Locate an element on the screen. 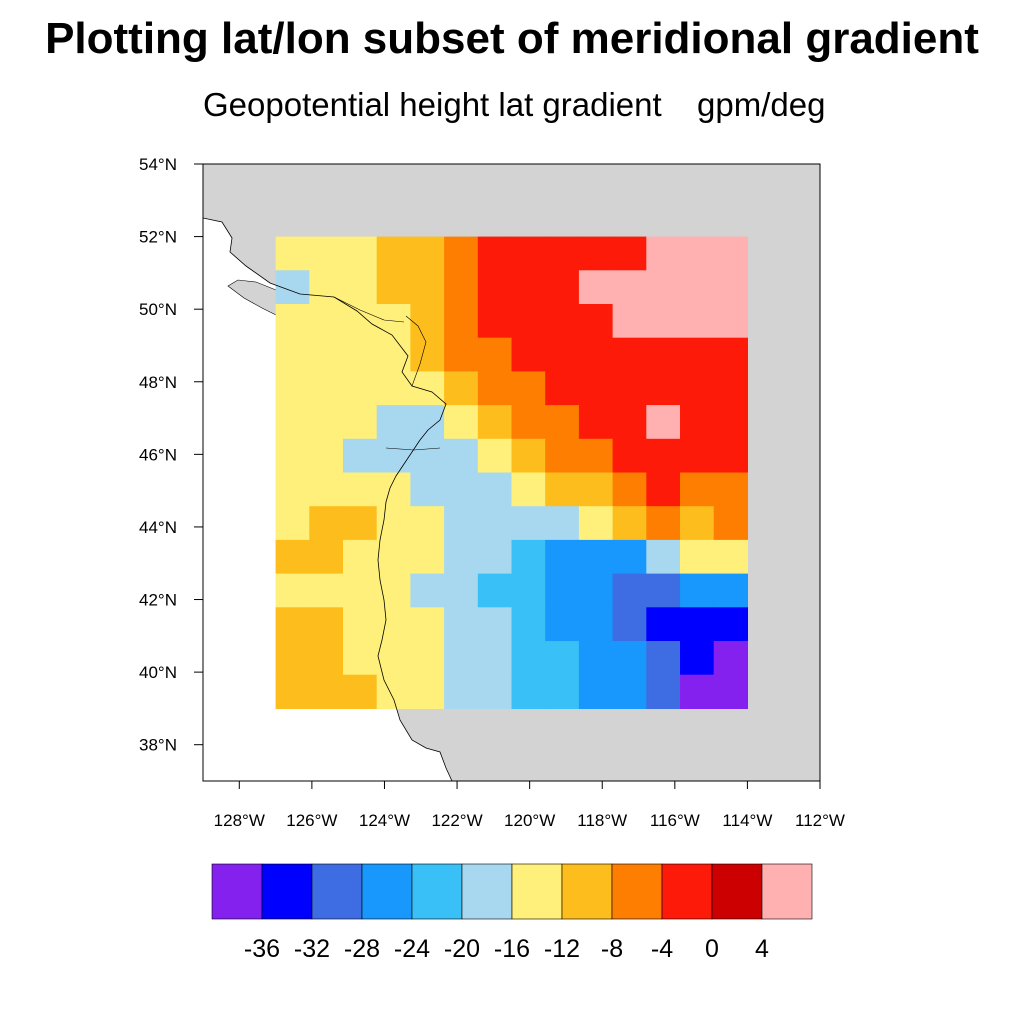 This screenshot has width=1024, height=1024. colorbar-label: -32 is located at coordinates (312, 949).